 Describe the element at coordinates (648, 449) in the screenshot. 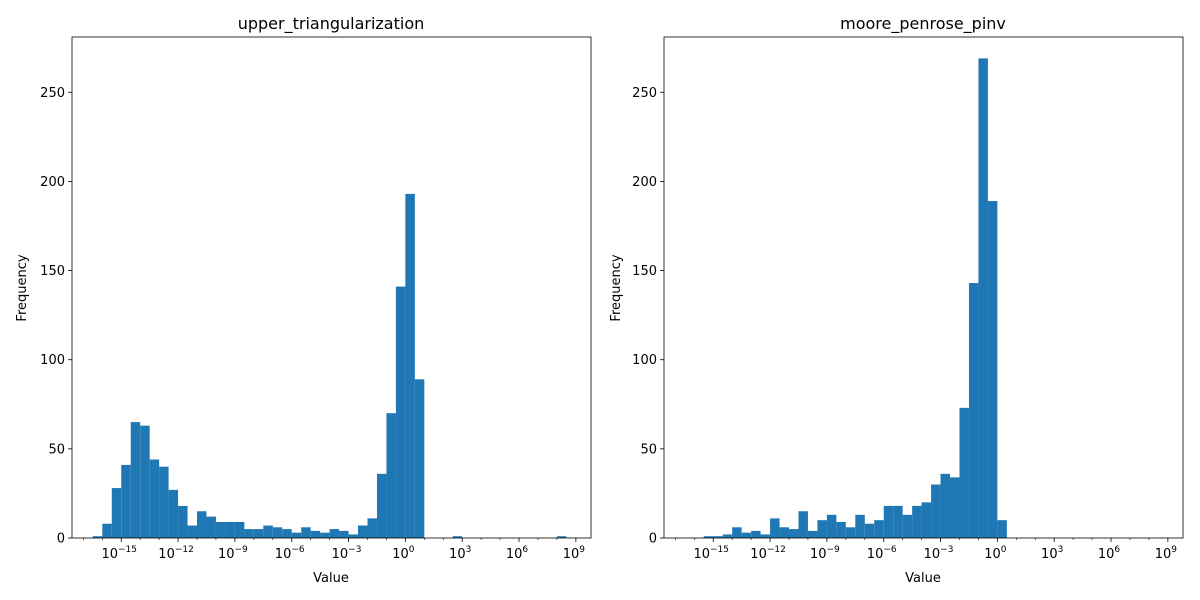

I see `y-tick-label: 50` at that location.